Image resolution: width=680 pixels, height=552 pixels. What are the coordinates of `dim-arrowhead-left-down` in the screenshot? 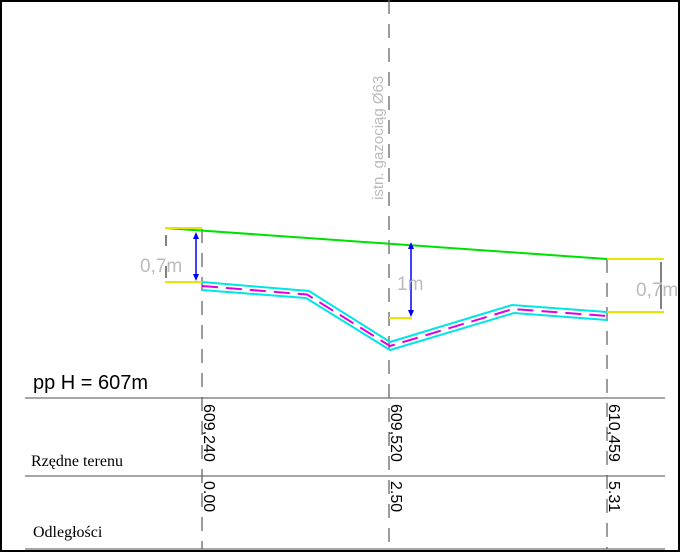 It's located at (196, 277).